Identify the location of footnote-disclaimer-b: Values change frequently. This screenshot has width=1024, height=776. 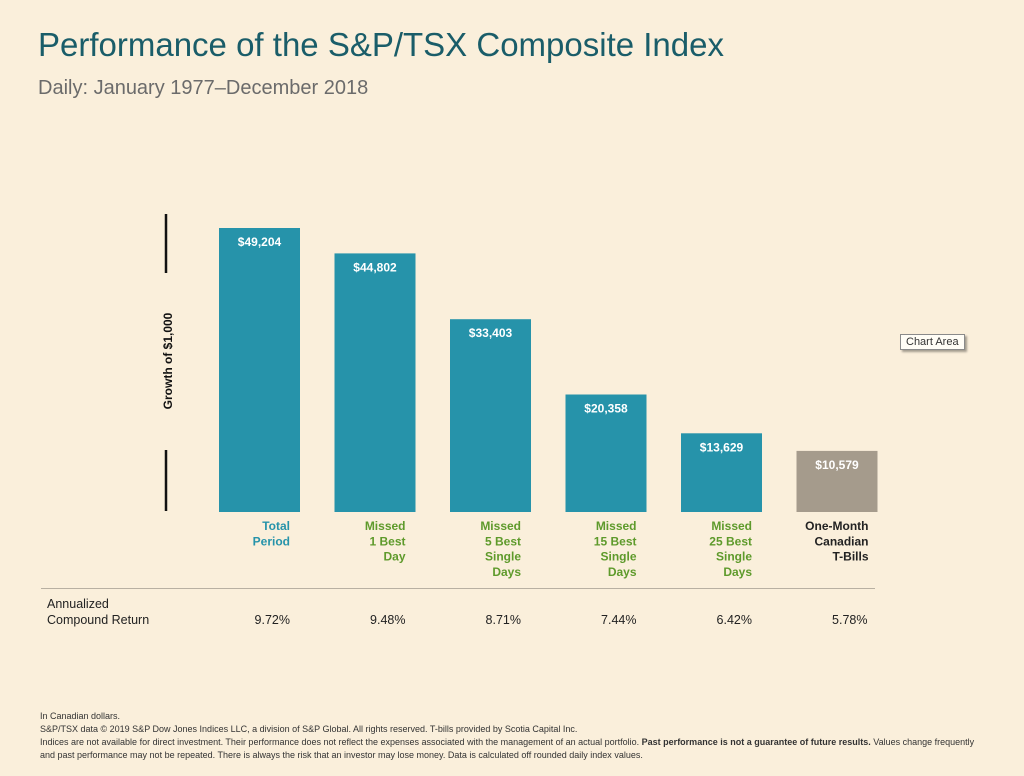
(922, 742).